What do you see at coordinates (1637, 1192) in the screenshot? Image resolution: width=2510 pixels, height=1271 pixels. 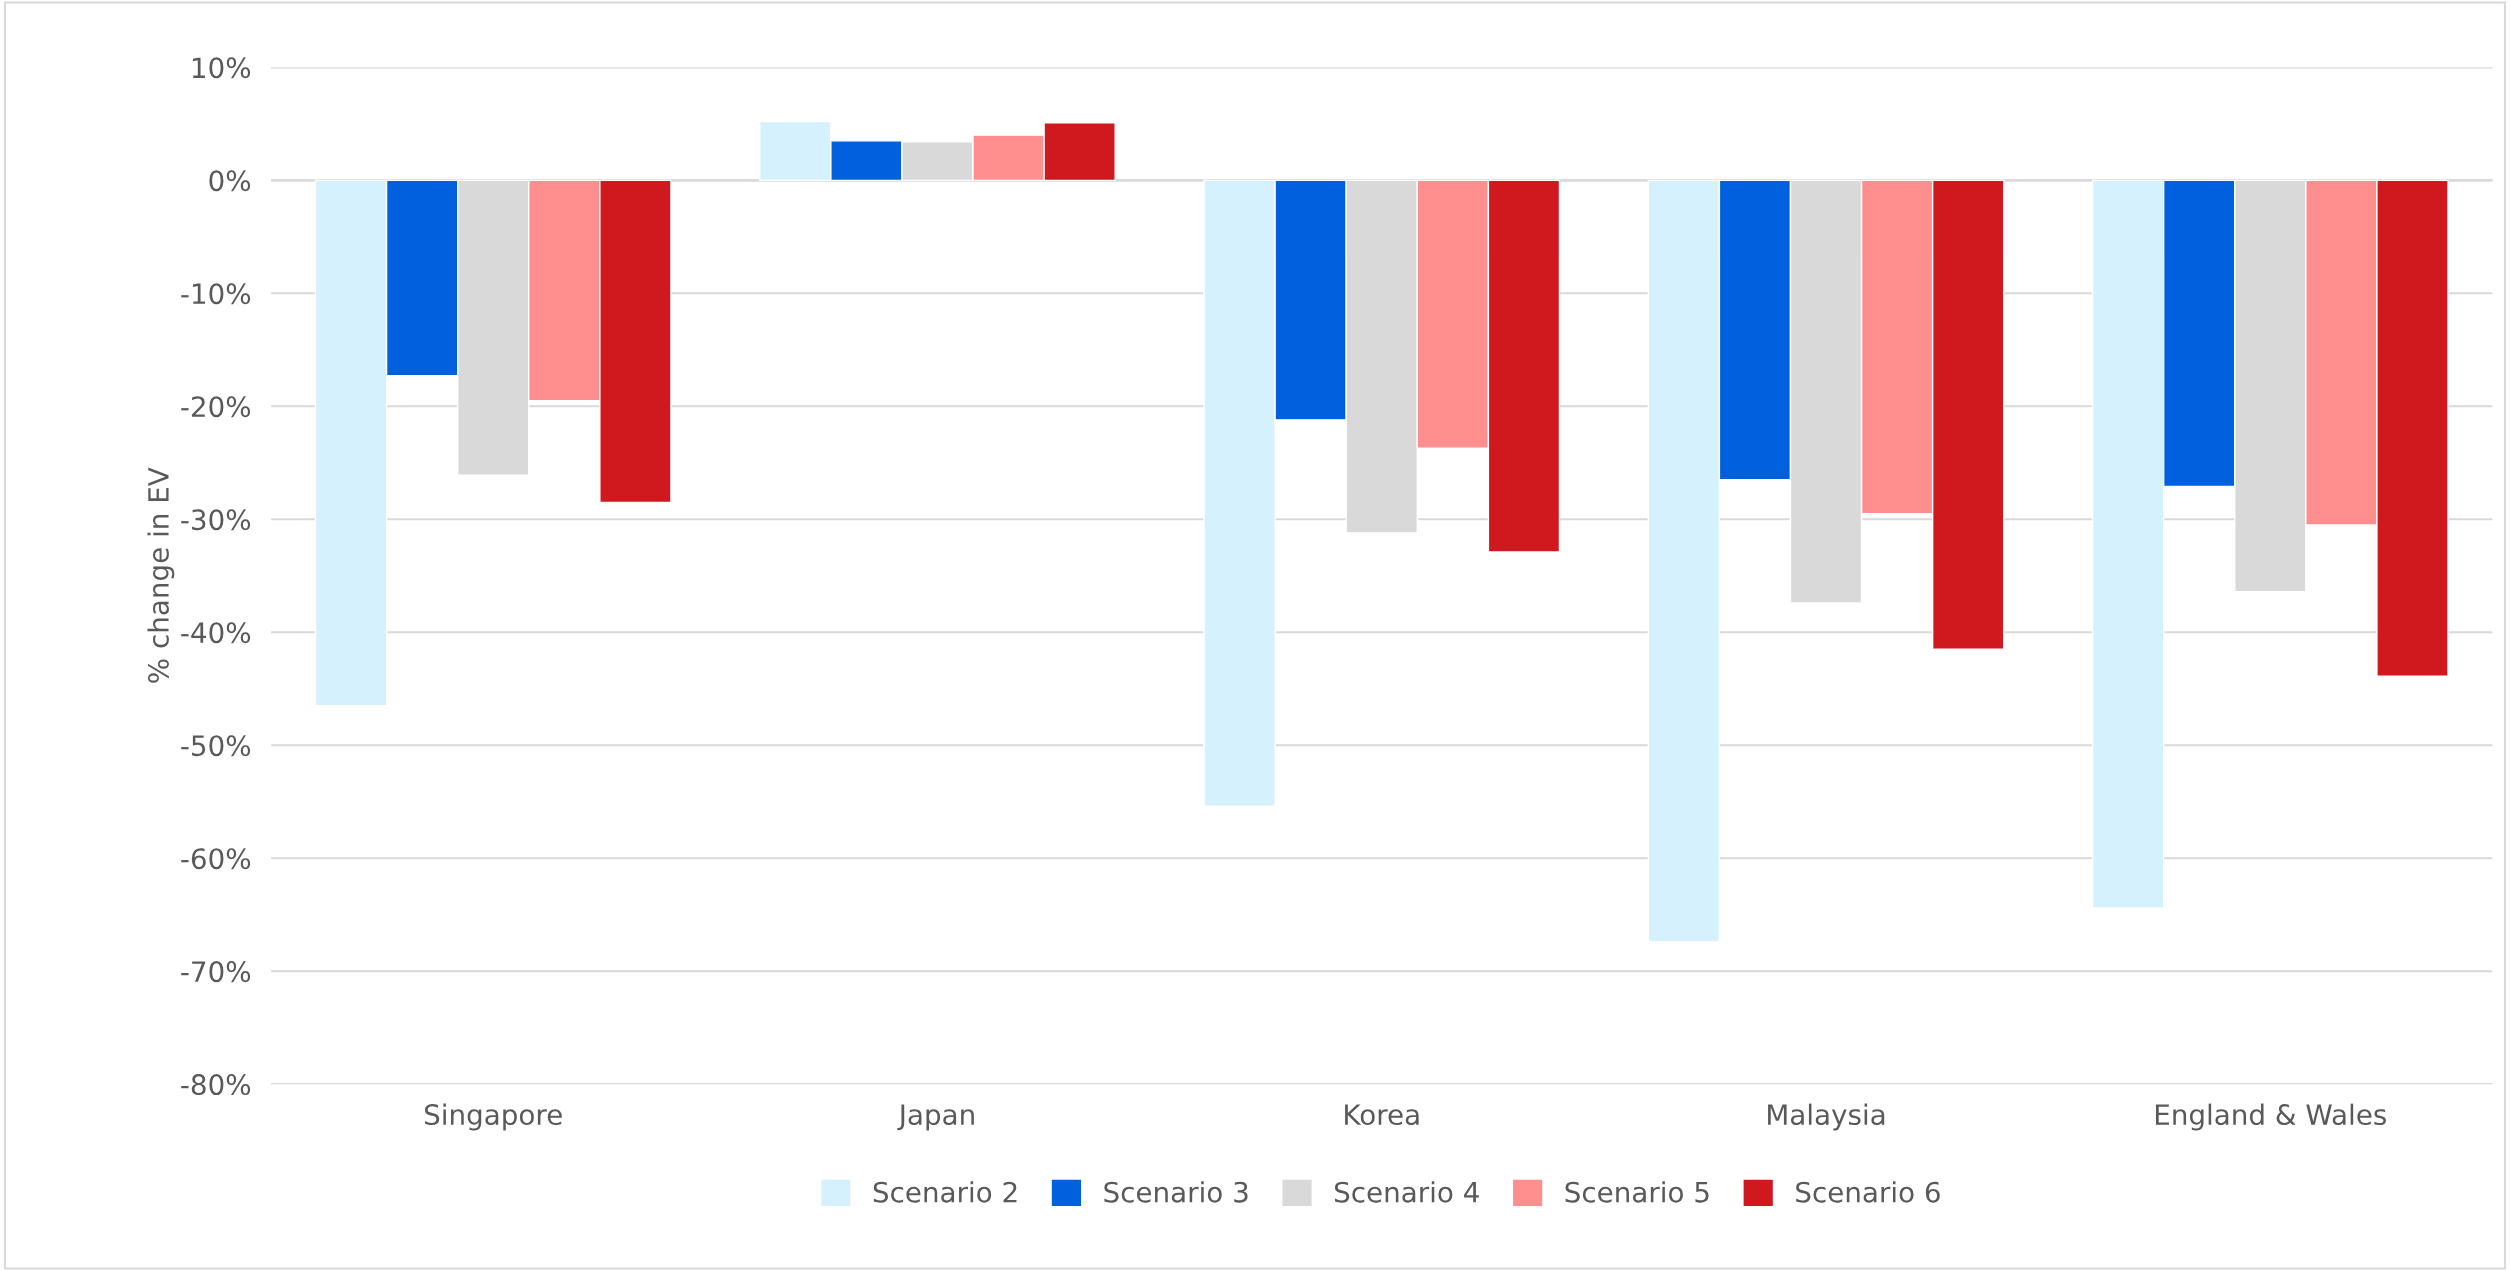 I see `legend-label: Scenario 5` at bounding box center [1637, 1192].